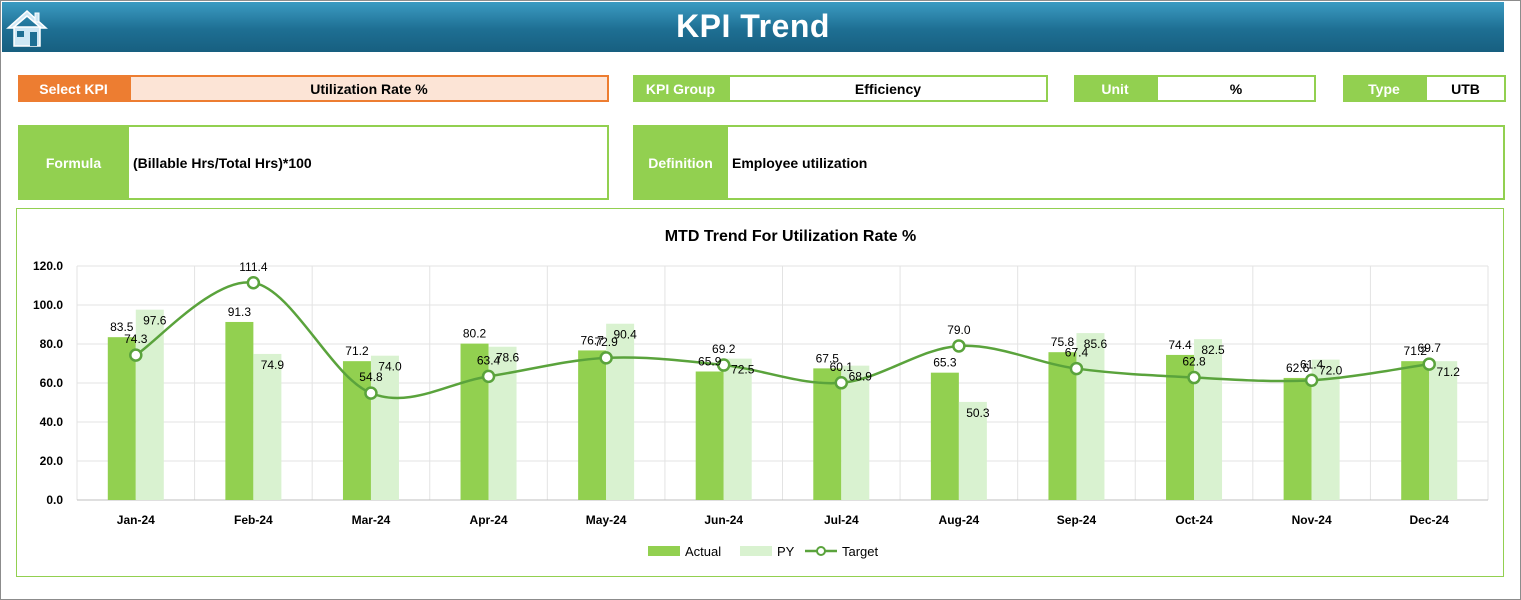  What do you see at coordinates (664, 551) in the screenshot?
I see `legend-actual-swatch` at bounding box center [664, 551].